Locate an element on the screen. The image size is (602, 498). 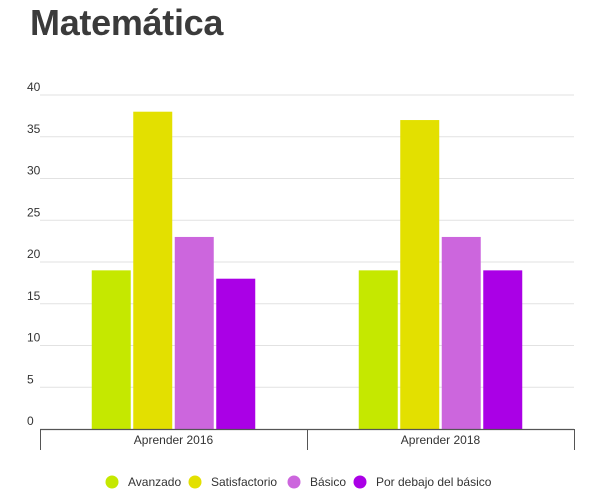
legend-swatch-satisfactorio is located at coordinates (195, 482).